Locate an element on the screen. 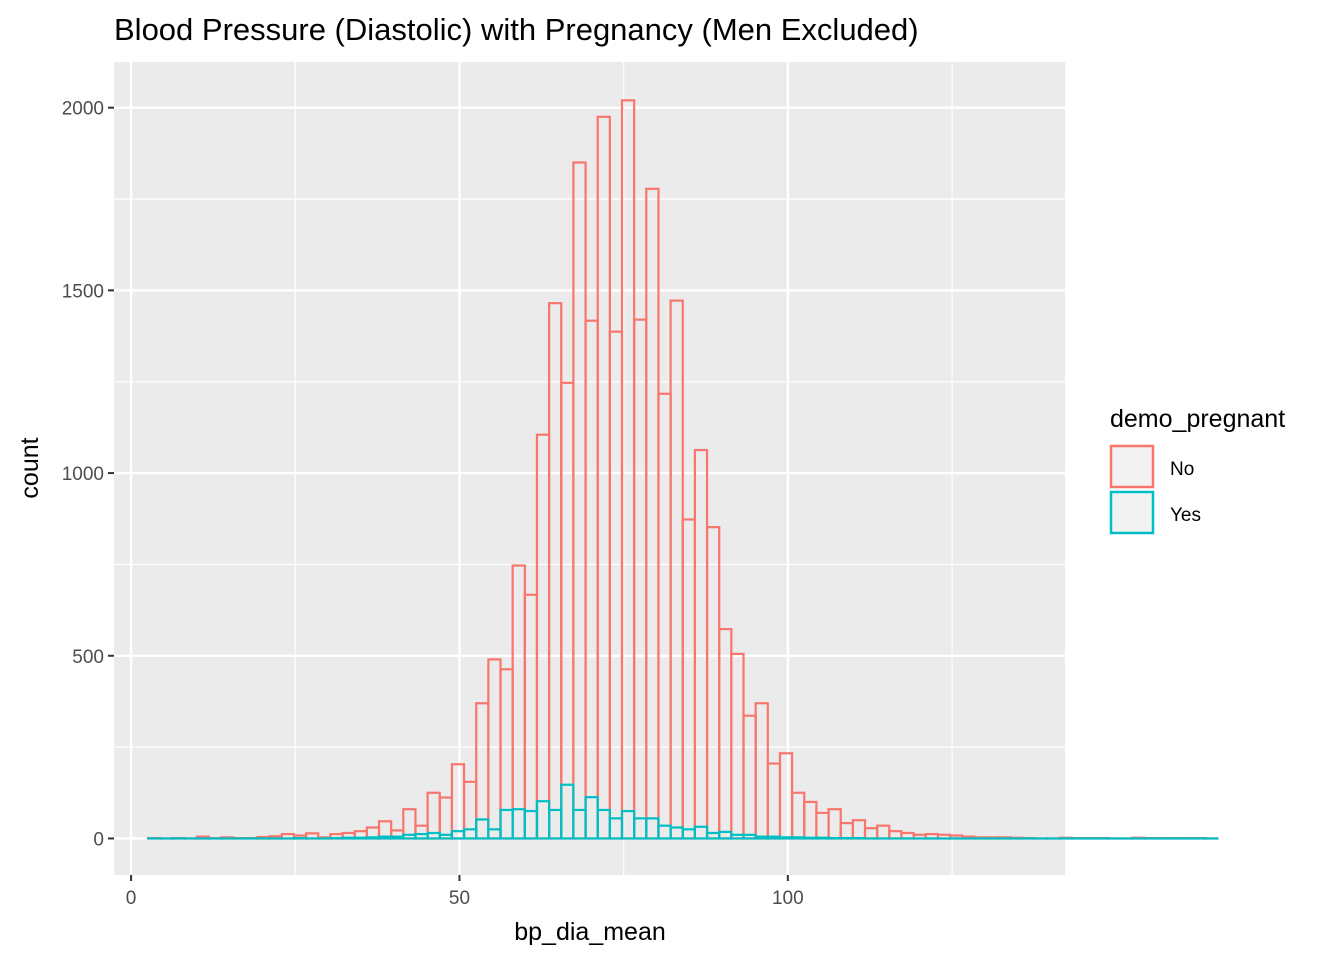 The image size is (1344, 960). y-tick-label: 1000 is located at coordinates (83, 474).